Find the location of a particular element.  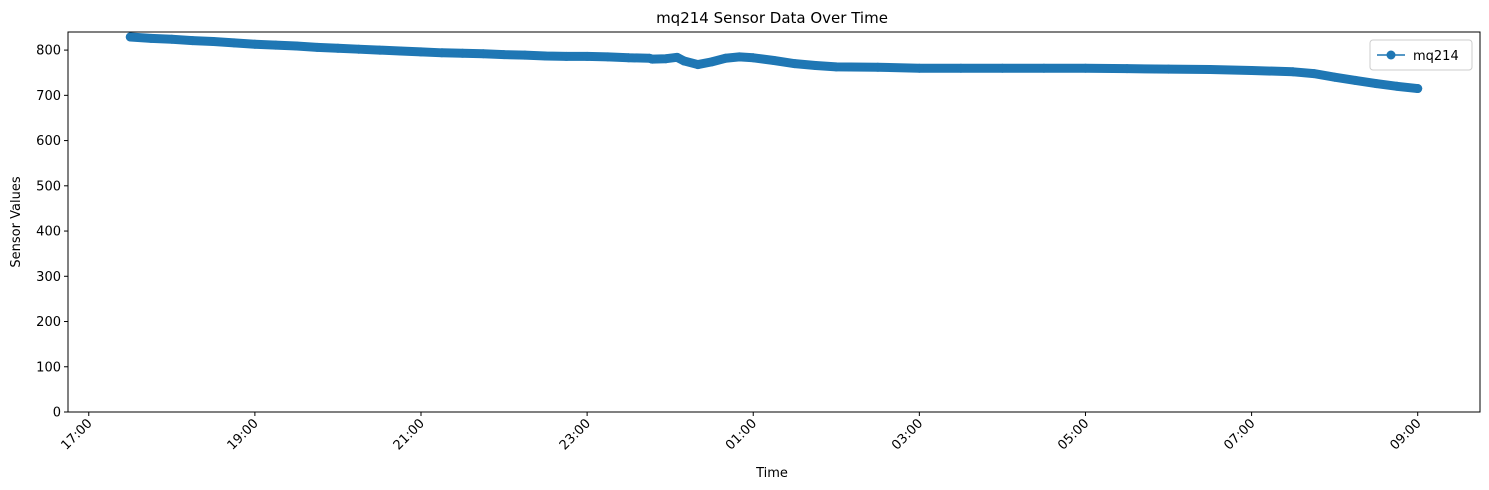

chart-title: mq214 Sensor Data Over Time is located at coordinates (772, 18).